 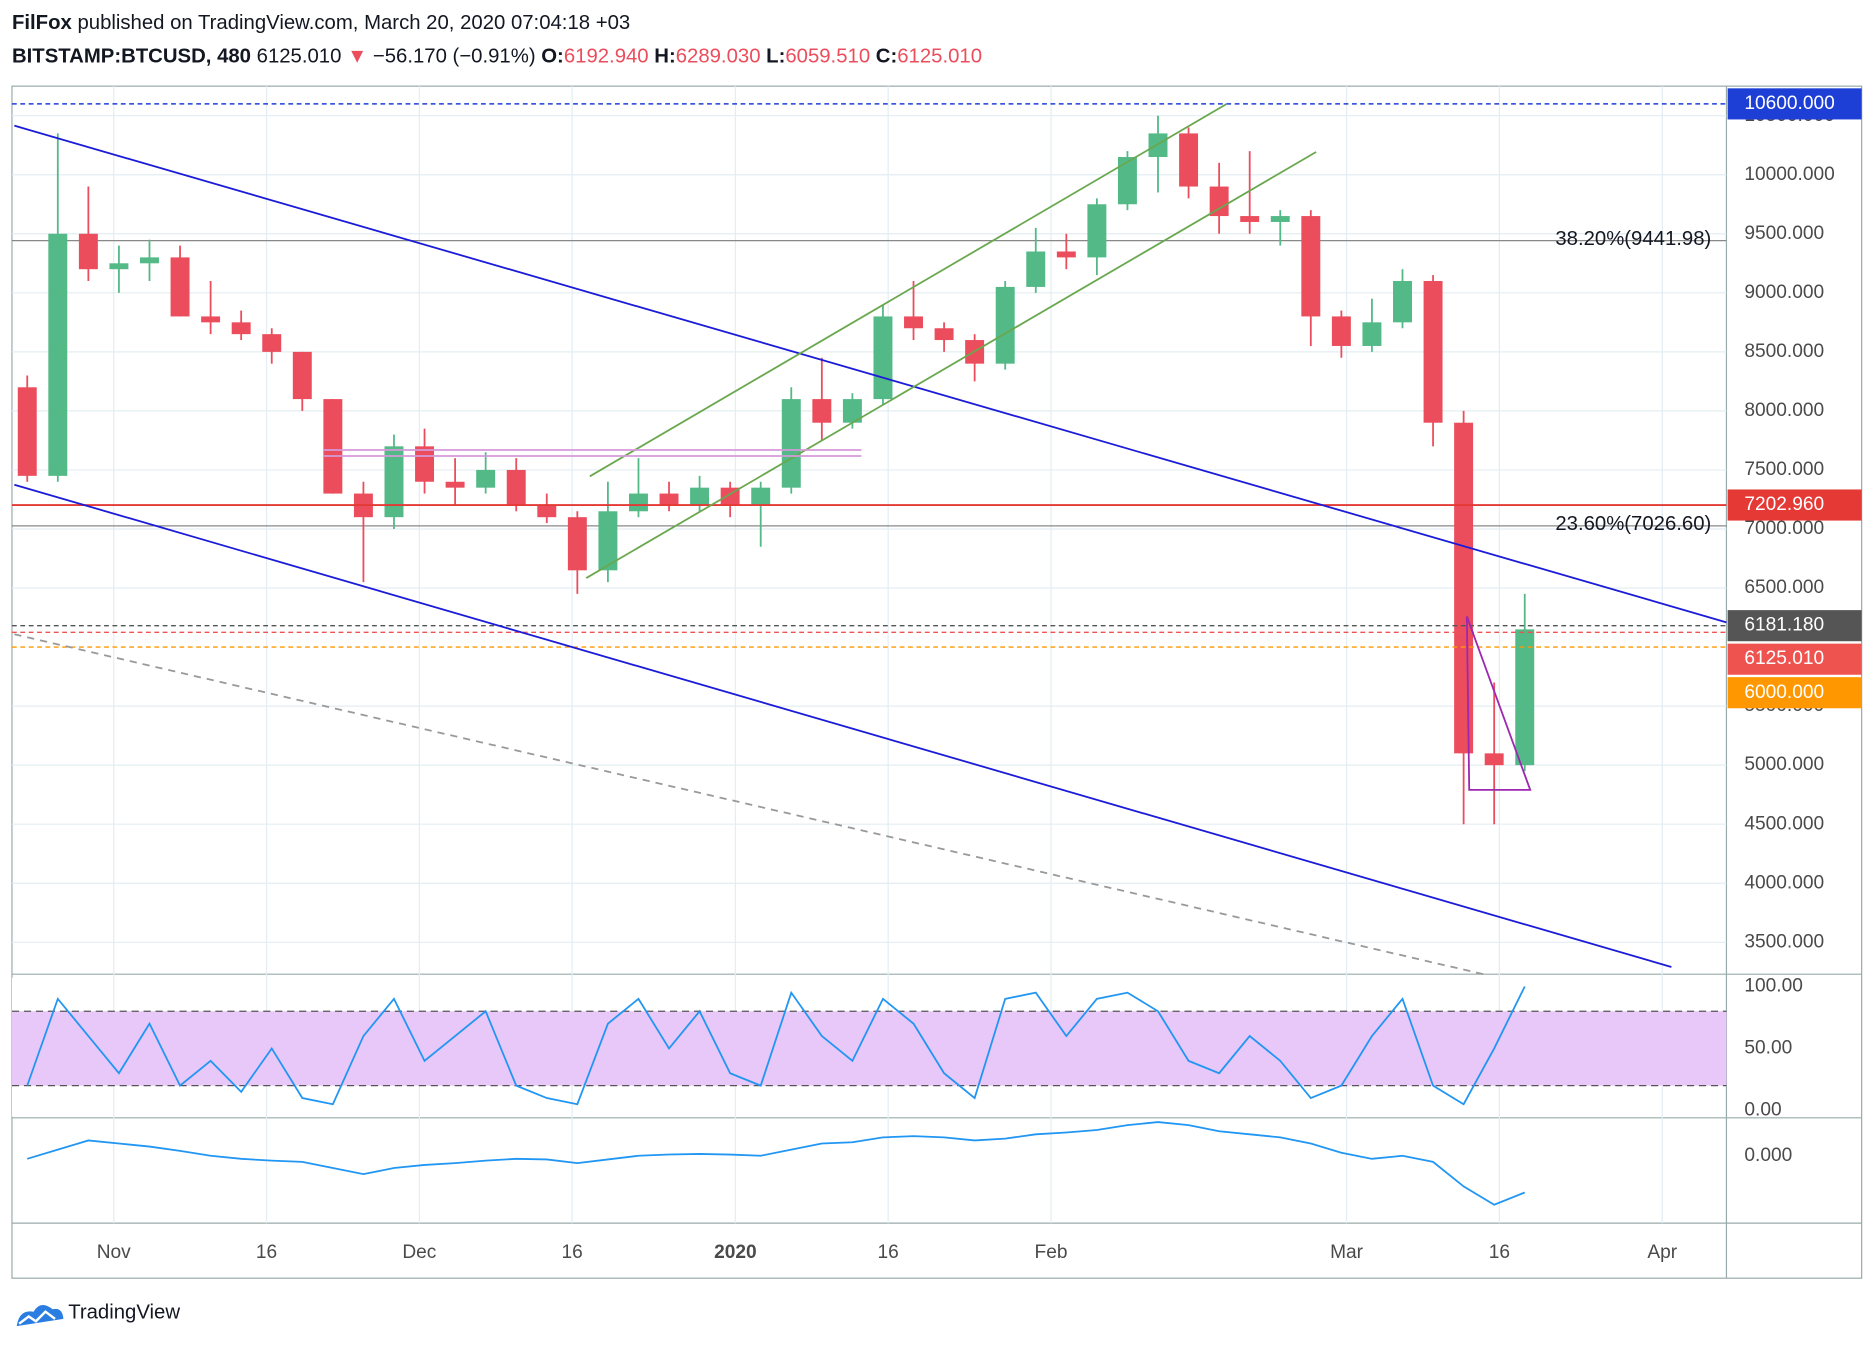 What do you see at coordinates (299, 57) in the screenshot?
I see `last-price: 6125.010` at bounding box center [299, 57].